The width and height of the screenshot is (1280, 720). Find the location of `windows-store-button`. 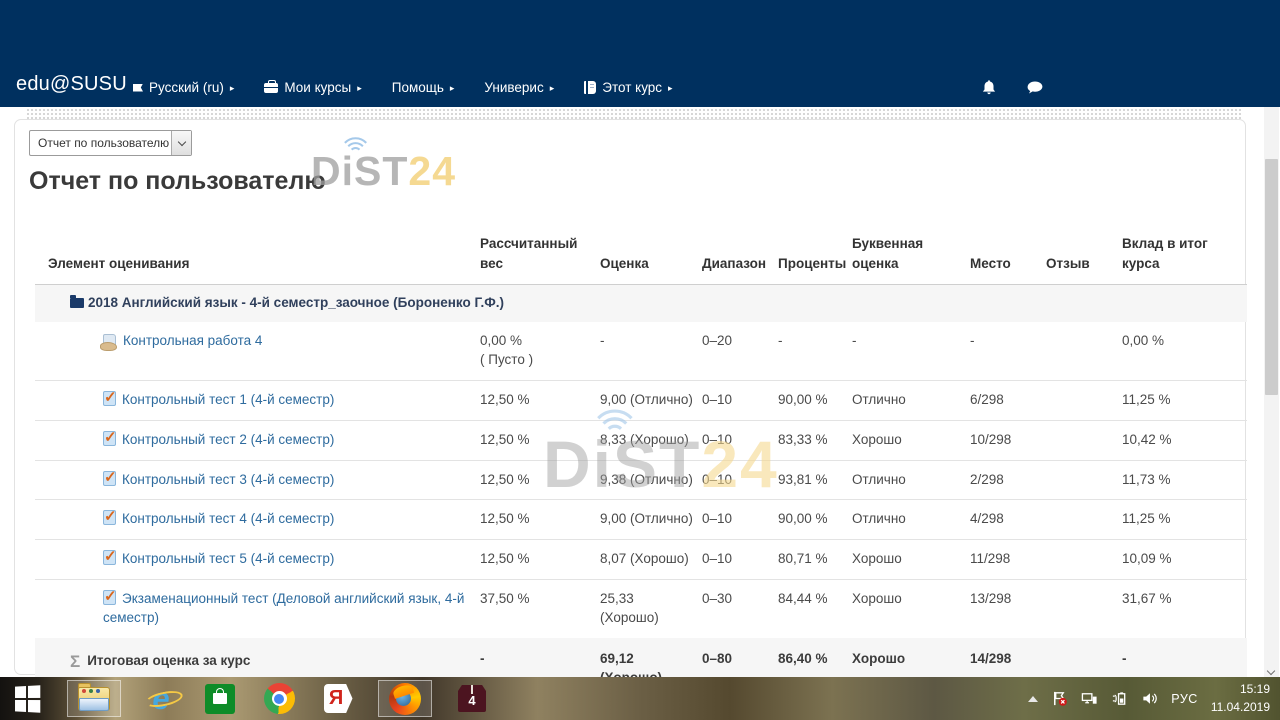

windows-store-button is located at coordinates (220, 698).